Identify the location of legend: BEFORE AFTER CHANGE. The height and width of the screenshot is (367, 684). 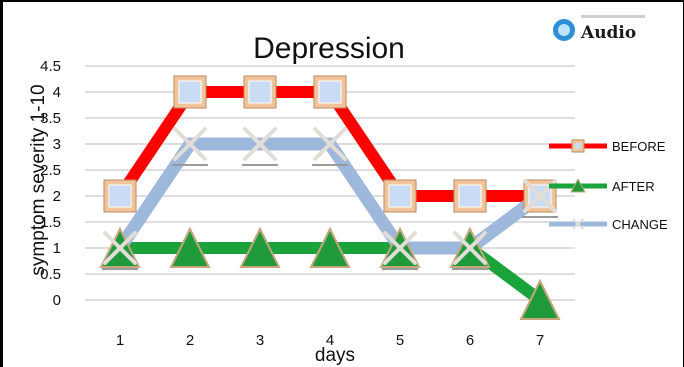
(608, 185).